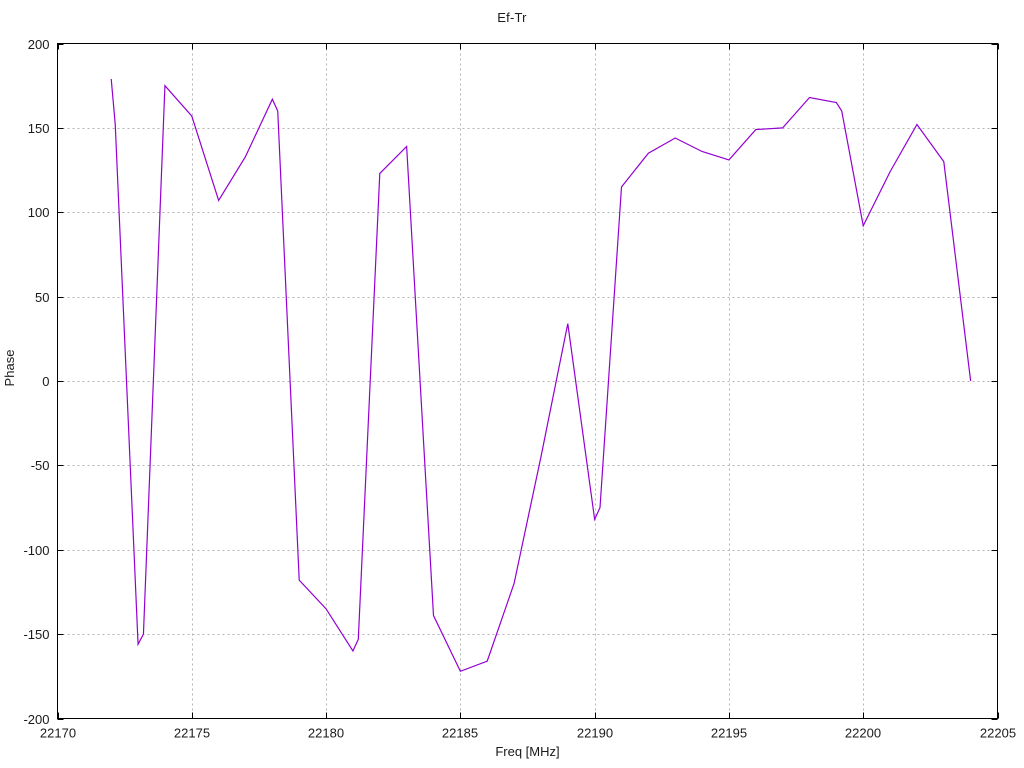 The width and height of the screenshot is (1024, 768). I want to click on y-tick-label: -50, so click(40, 465).